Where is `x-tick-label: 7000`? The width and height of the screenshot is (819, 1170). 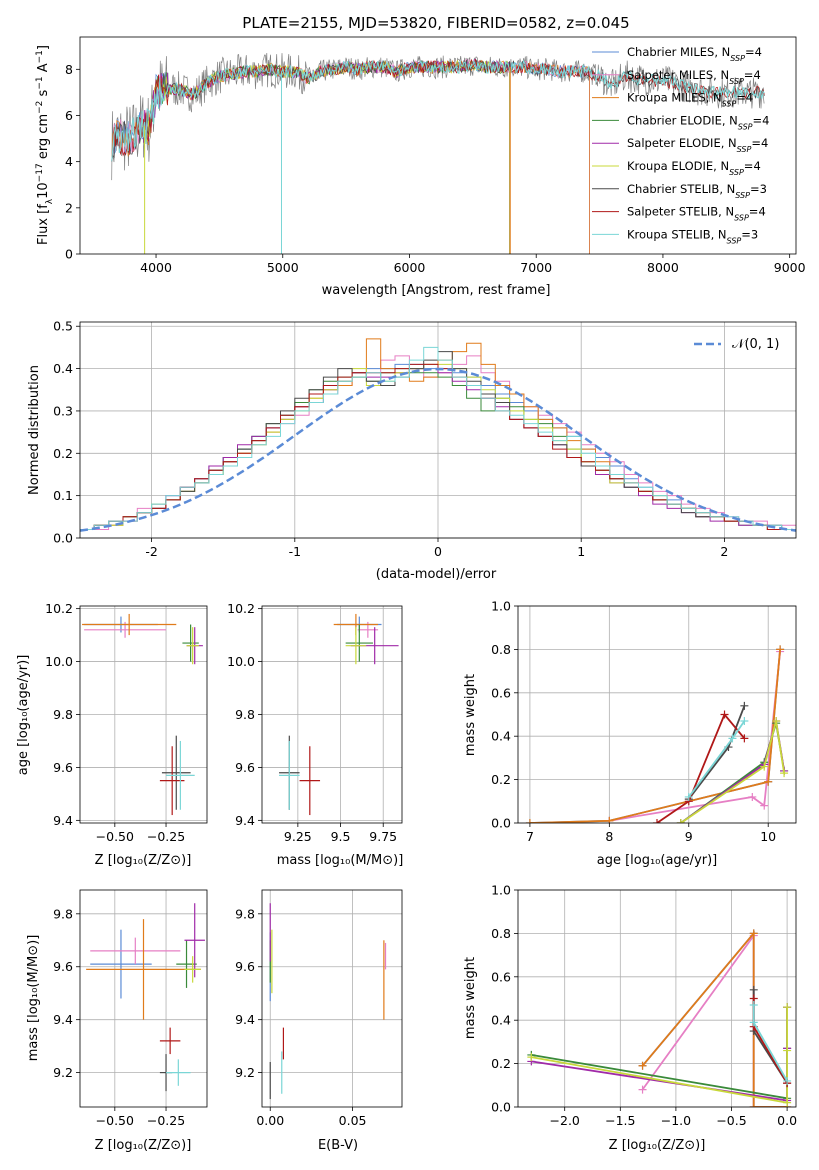
x-tick-label: 7000 is located at coordinates (536, 267).